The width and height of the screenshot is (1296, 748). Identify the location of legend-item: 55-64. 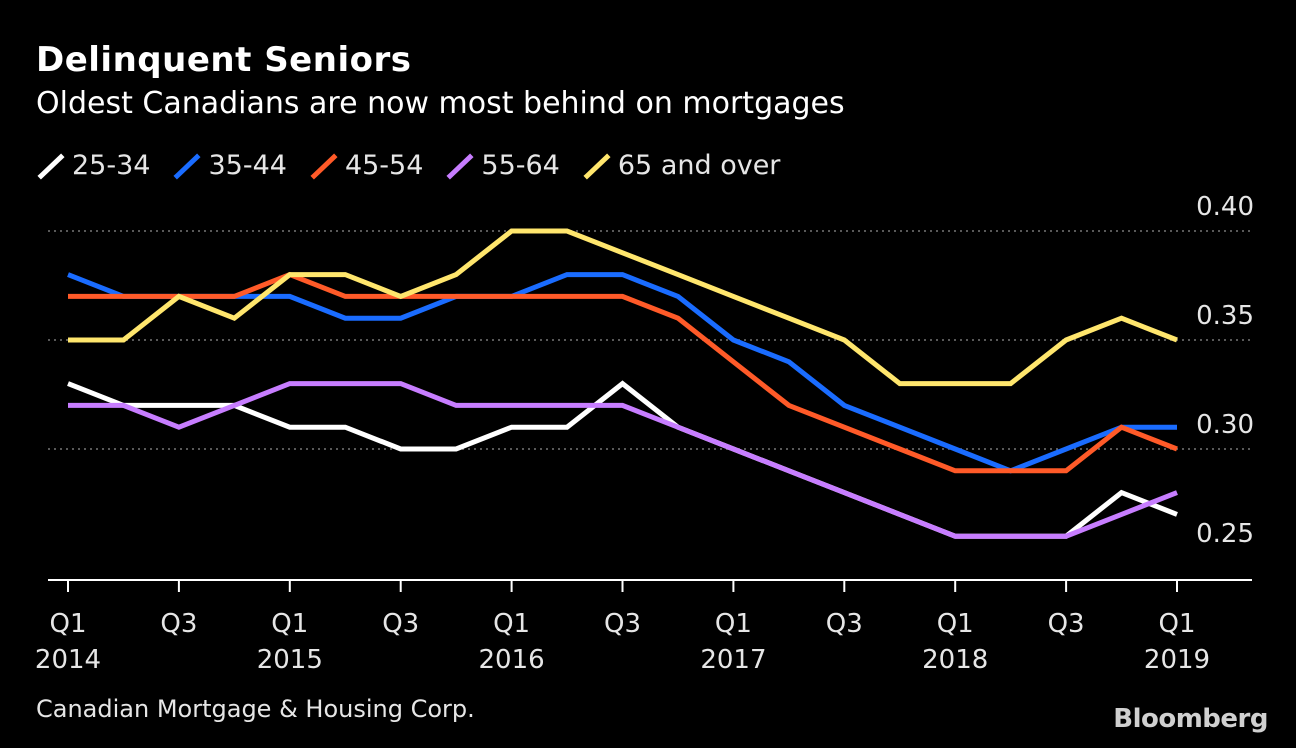
(502, 165).